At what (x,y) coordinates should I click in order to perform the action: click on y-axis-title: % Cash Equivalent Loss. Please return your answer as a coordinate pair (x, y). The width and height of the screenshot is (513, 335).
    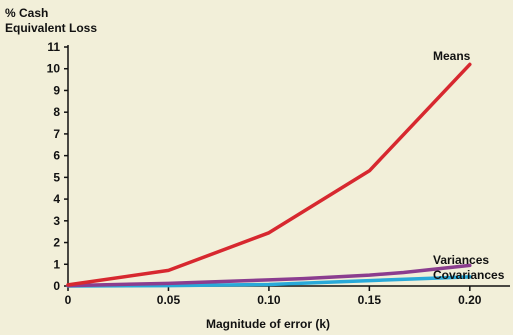
    Looking at the image, I should click on (51, 20).